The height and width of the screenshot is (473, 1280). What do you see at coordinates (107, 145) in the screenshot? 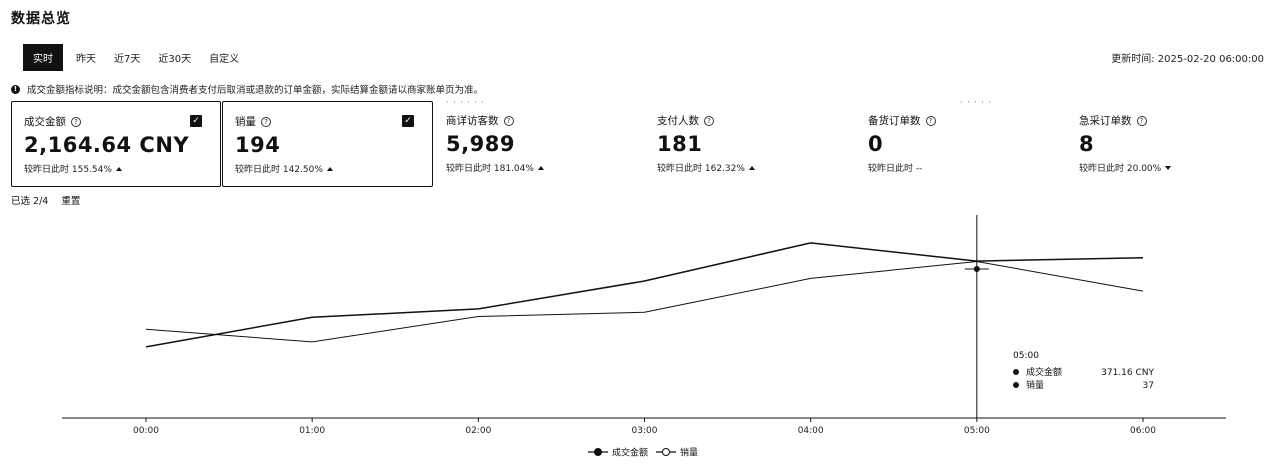
I see `metric-value: 2,164.64 CNY` at bounding box center [107, 145].